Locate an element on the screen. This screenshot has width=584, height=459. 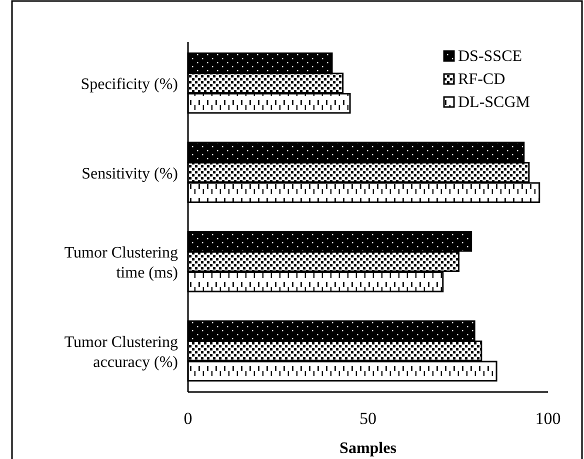
y-tick-label: Tumor Clustering accuracy (%) is located at coordinates (121, 352).